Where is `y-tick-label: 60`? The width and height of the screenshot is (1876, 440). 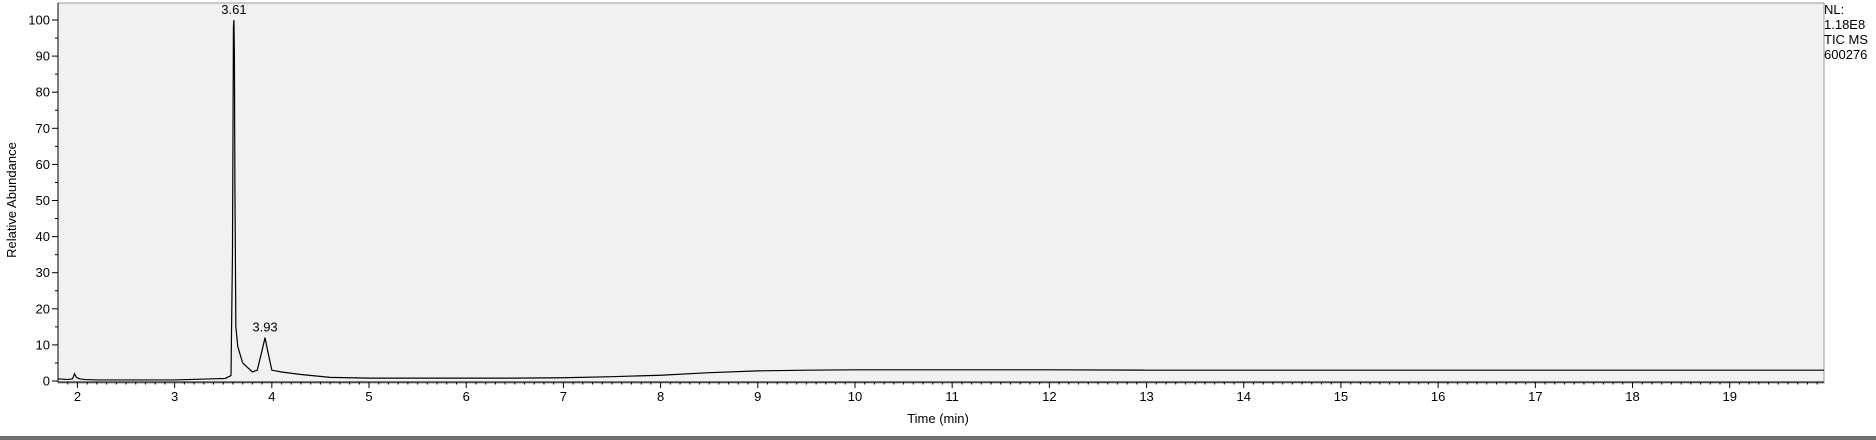
y-tick-label: 60 is located at coordinates (43, 164).